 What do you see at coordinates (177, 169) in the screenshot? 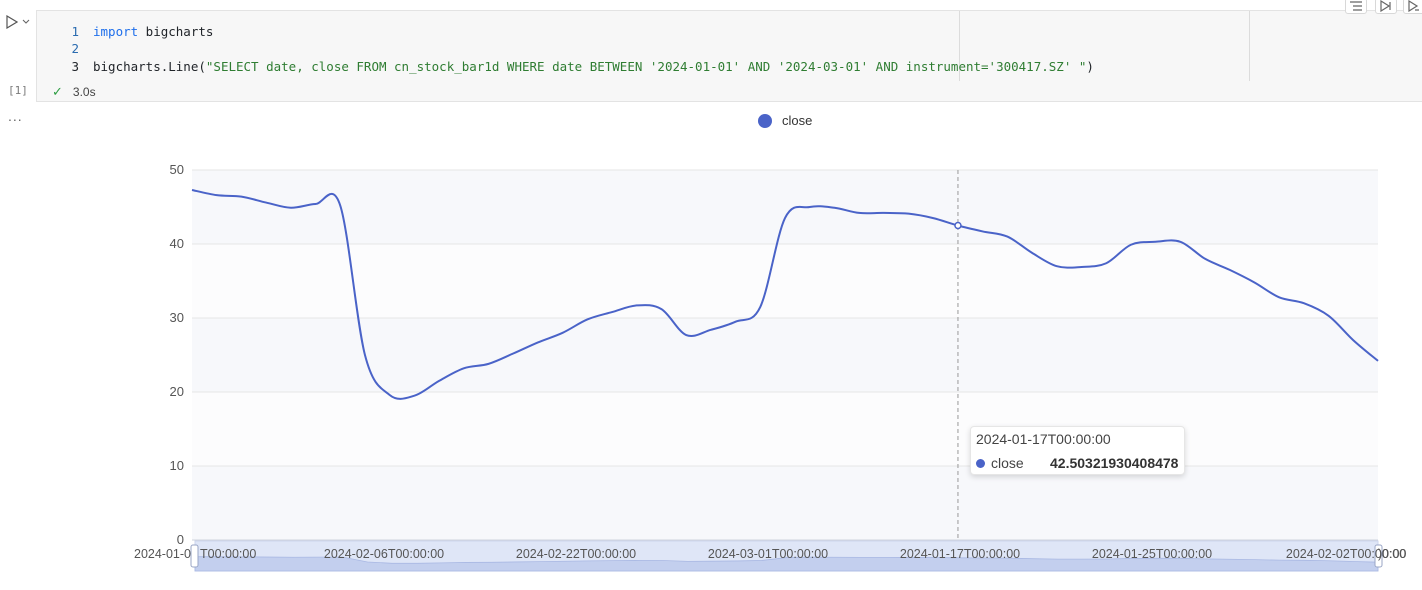
I see `y-tick-label: 50` at bounding box center [177, 169].